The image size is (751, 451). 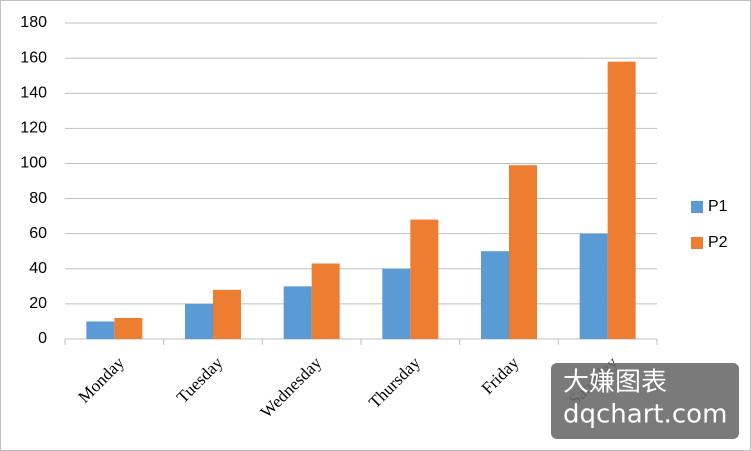 I want to click on y-tick-label: 120, so click(x=33, y=128).